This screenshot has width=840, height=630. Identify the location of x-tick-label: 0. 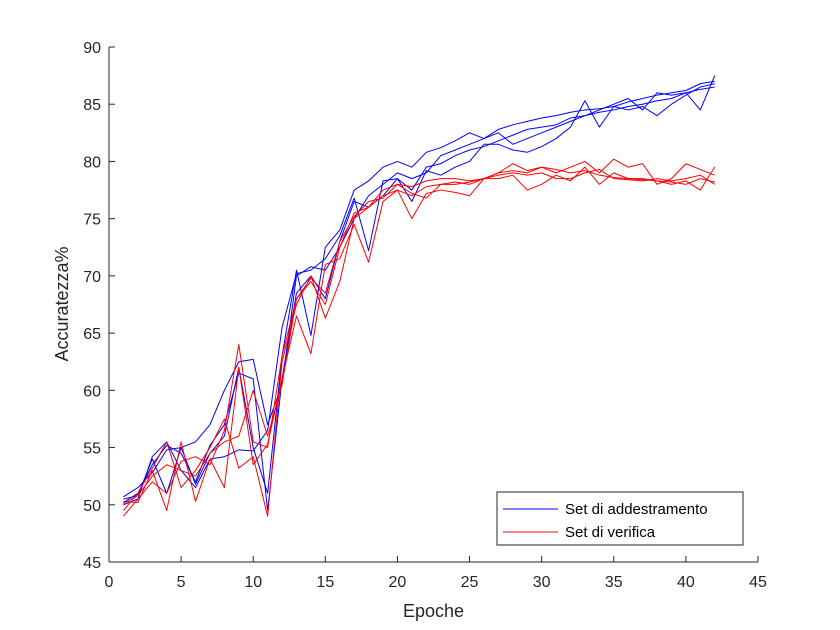
(109, 582).